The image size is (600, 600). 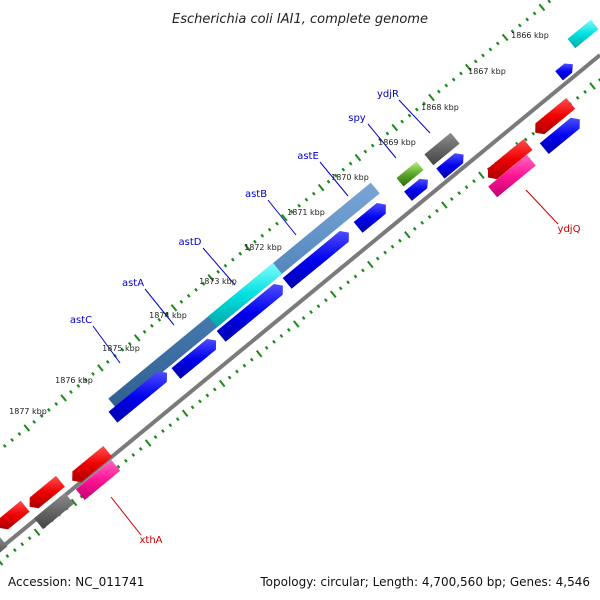 What do you see at coordinates (388, 94) in the screenshot?
I see `gene-label: ydjR` at bounding box center [388, 94].